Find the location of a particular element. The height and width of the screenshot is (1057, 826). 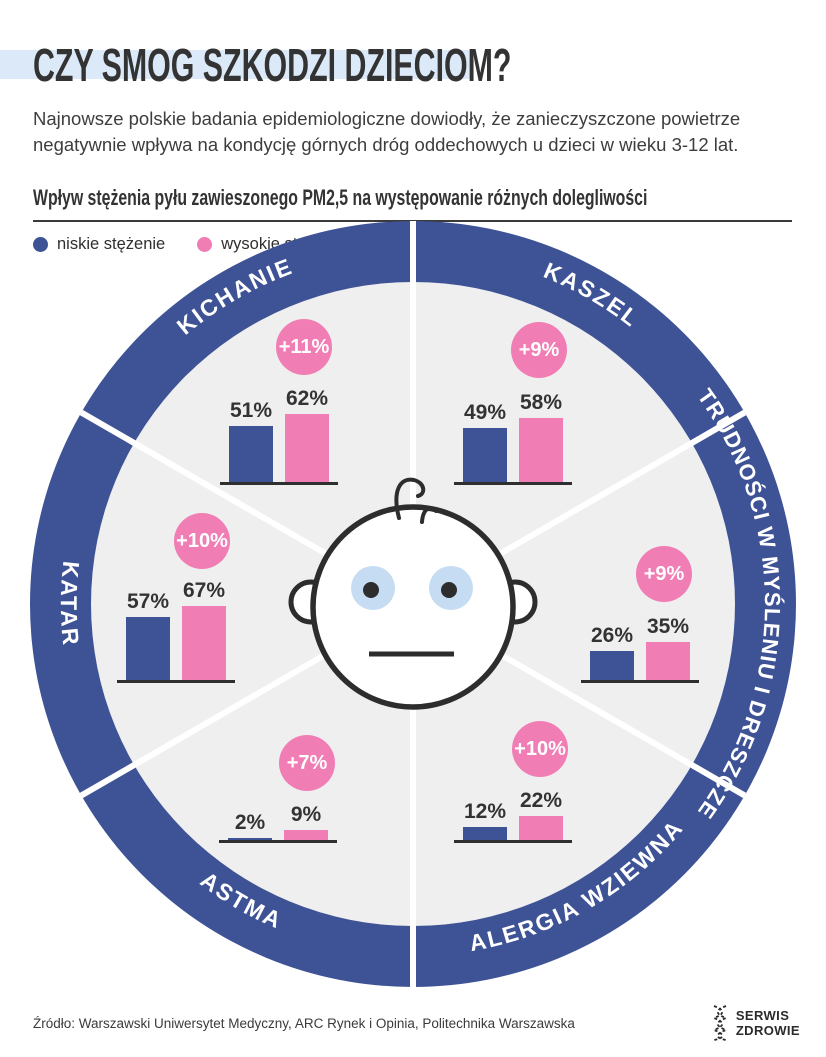

baseline-katar is located at coordinates (176, 681).